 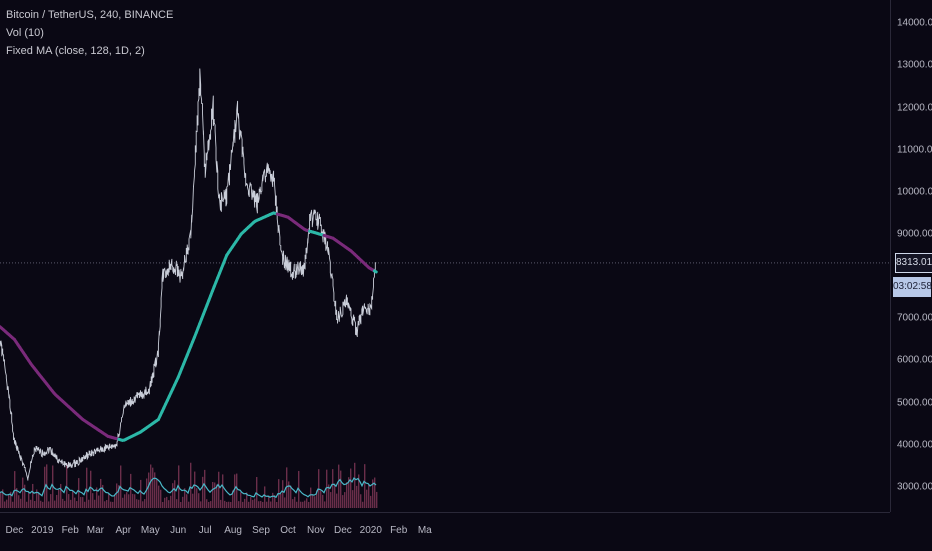 What do you see at coordinates (89, 15) in the screenshot?
I see `legend-symbol: Bitcoin / TetherUS, 240, BINANCE` at bounding box center [89, 15].